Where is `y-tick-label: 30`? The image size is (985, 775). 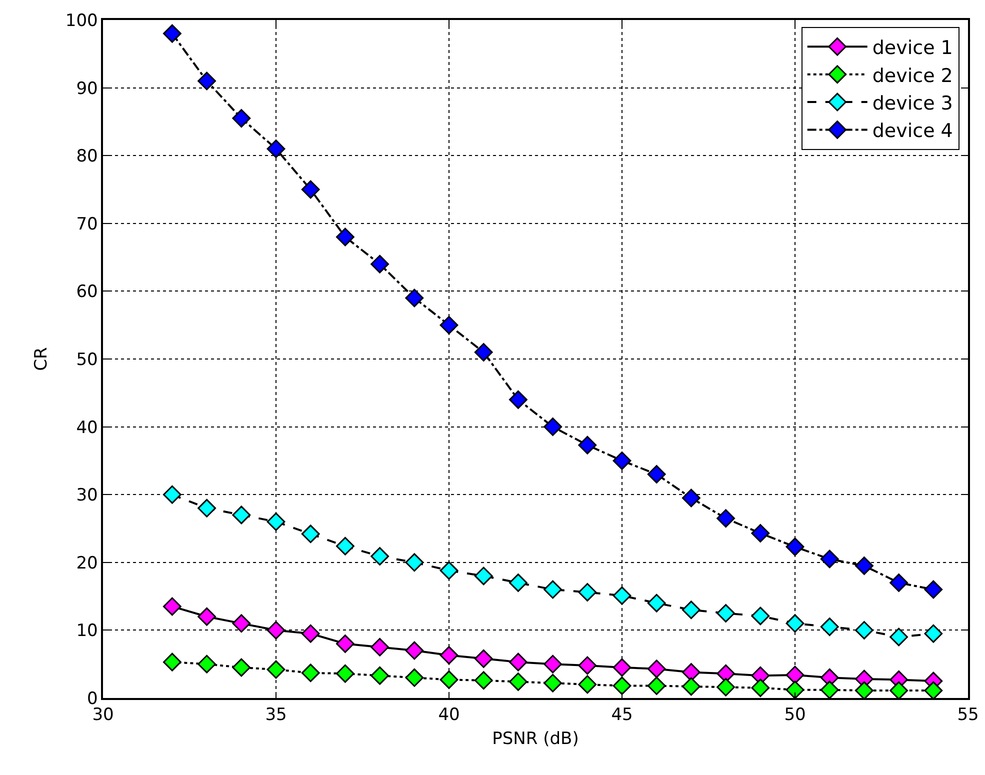
y-tick-label: 30 is located at coordinates (87, 496).